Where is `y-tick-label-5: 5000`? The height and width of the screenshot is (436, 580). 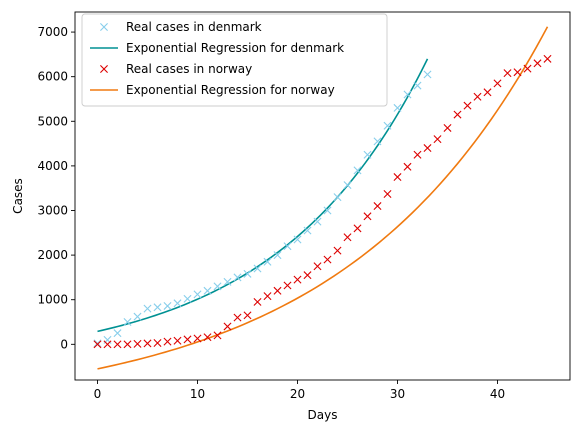
y-tick-label-5: 5000 is located at coordinates (52, 121).